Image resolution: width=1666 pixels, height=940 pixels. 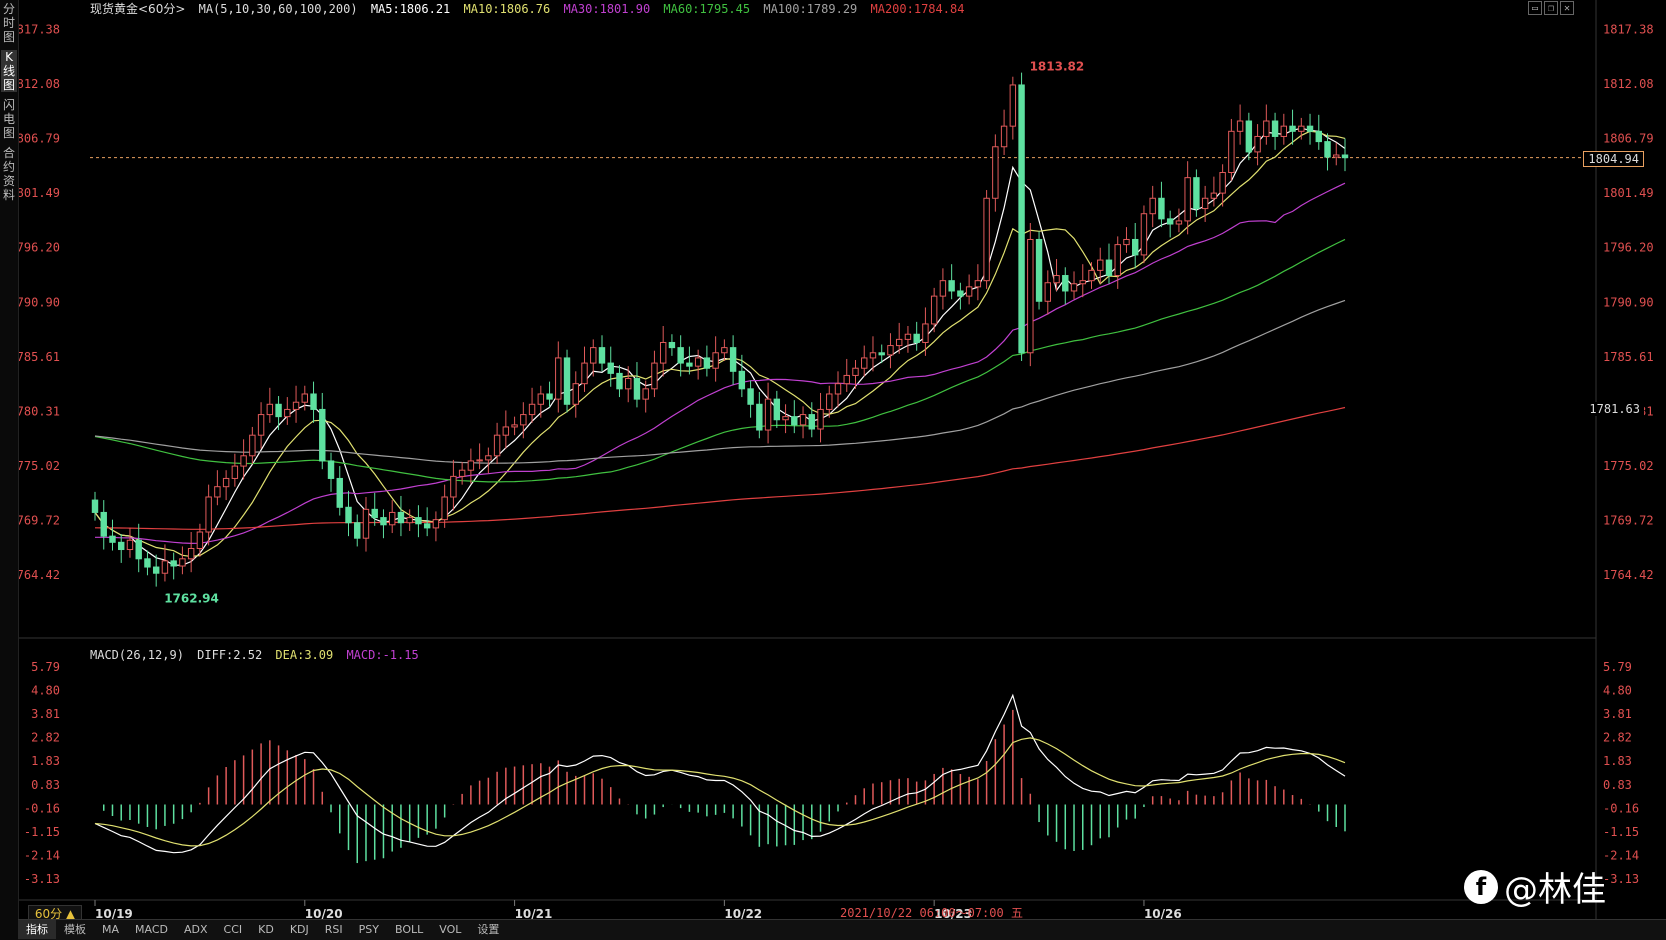 What do you see at coordinates (1481, 886) in the screenshot?
I see `brand-logo-icon: f` at bounding box center [1481, 886].